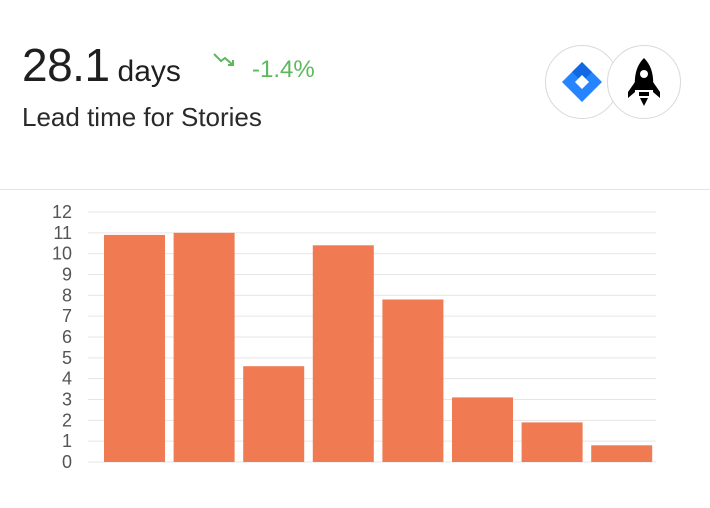 The height and width of the screenshot is (508, 710). What do you see at coordinates (67, 358) in the screenshot?
I see `y-tick-label: 5` at bounding box center [67, 358].